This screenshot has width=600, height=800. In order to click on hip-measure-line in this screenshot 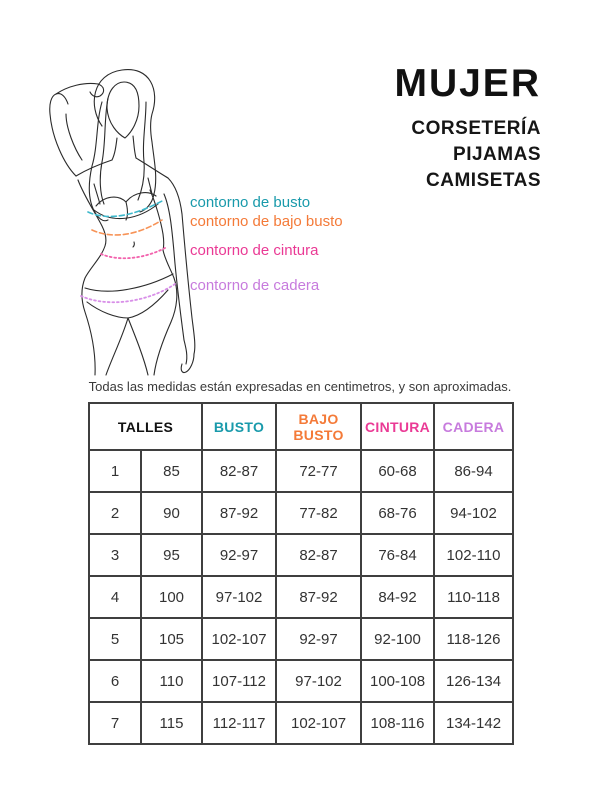, I will do `click(128, 293)`.